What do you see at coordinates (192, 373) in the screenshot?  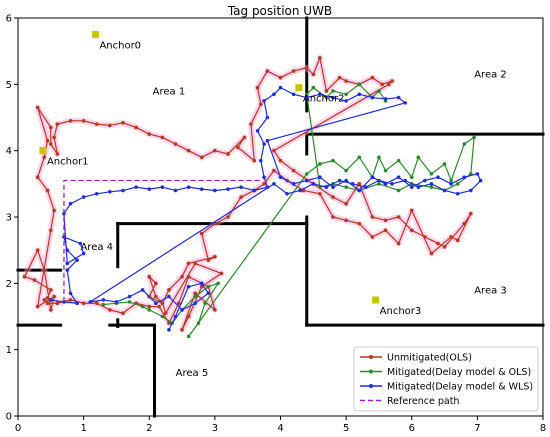 I see `area-label: Area 5` at bounding box center [192, 373].